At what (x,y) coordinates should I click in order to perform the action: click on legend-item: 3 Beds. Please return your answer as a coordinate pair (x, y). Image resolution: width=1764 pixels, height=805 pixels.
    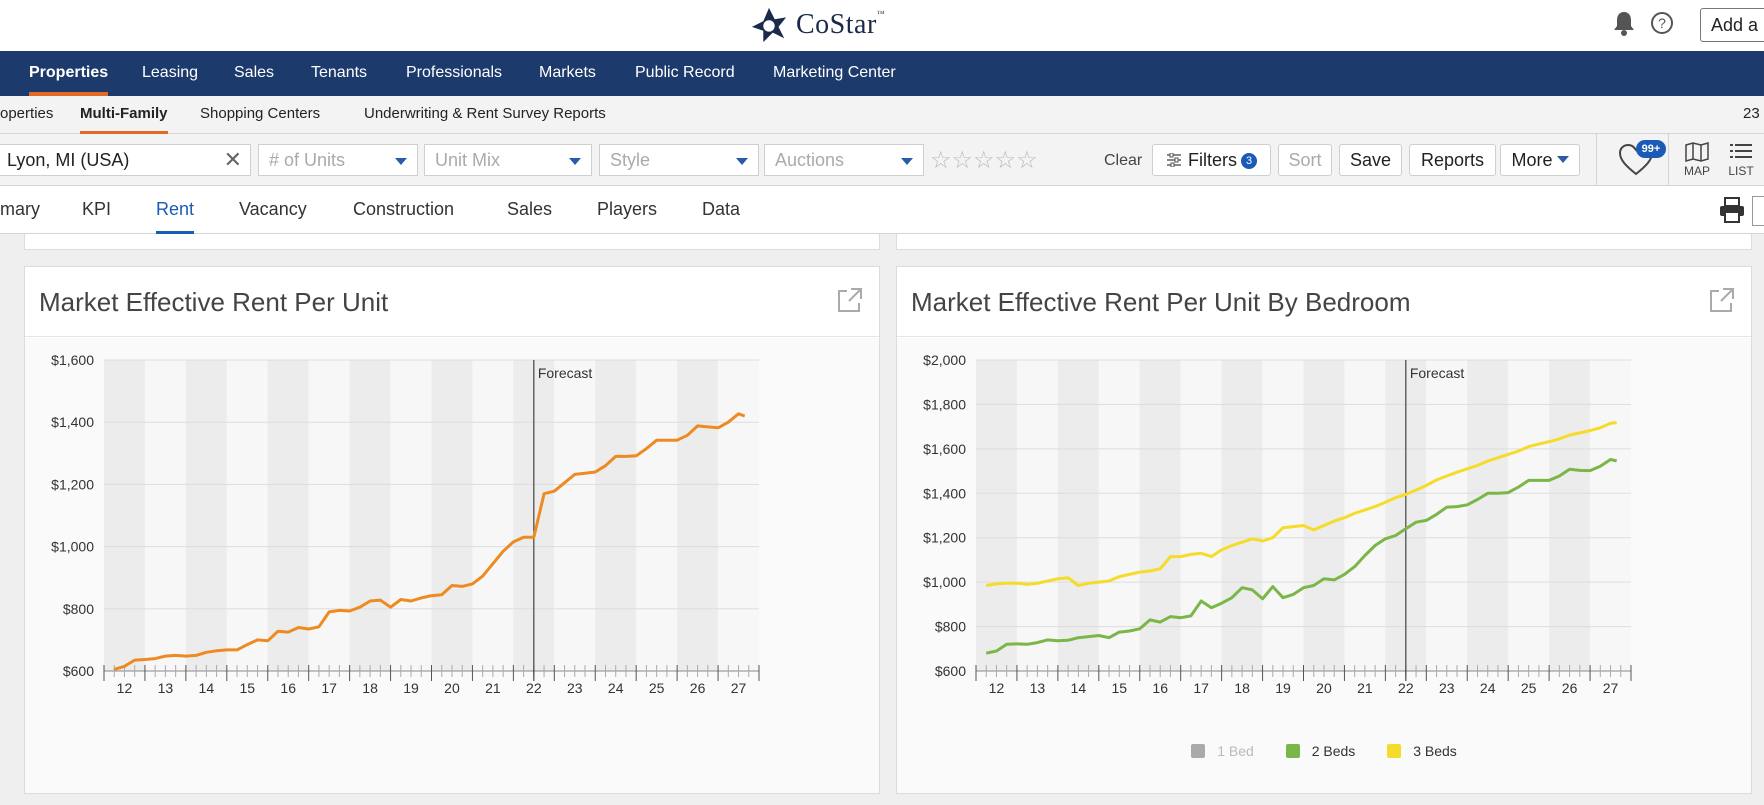
    Looking at the image, I should click on (1422, 751).